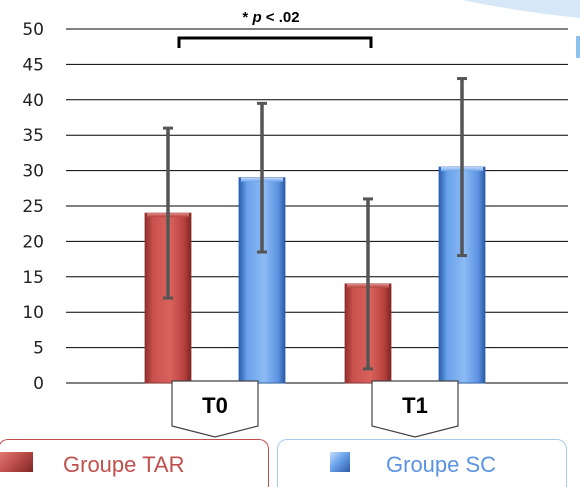  I want to click on legend-item-tar: Groupe TAR, so click(134, 463).